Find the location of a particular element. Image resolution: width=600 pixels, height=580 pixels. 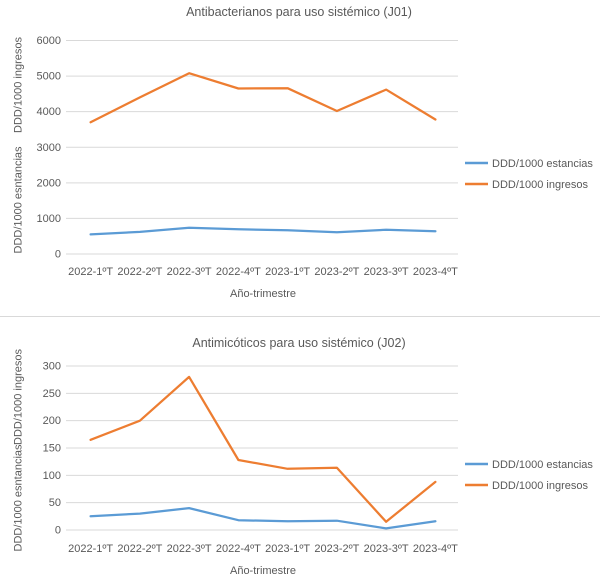

y-tick-label: 100 is located at coordinates (52, 476).